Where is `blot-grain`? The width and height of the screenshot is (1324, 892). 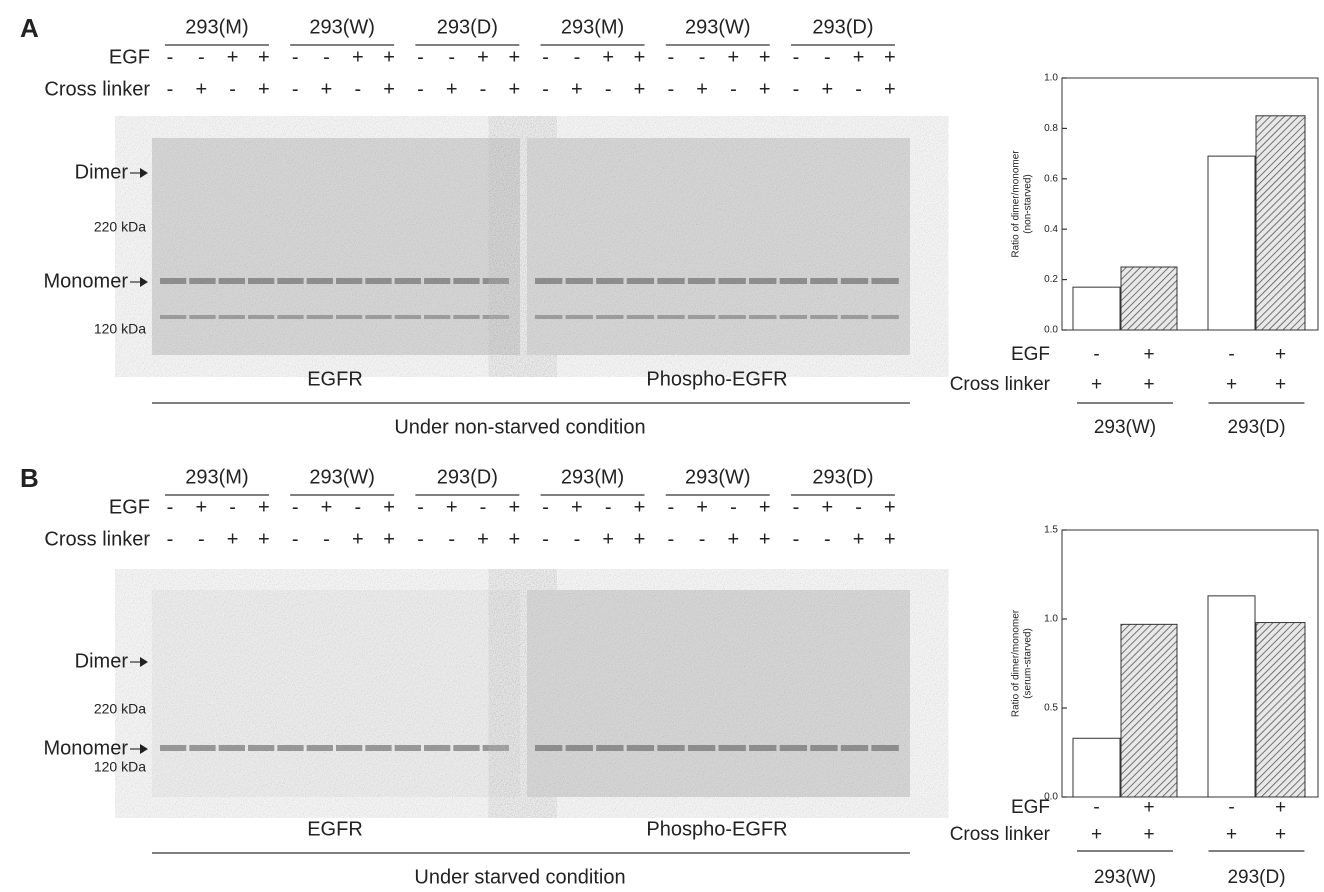
blot-grain is located at coordinates (718, 693).